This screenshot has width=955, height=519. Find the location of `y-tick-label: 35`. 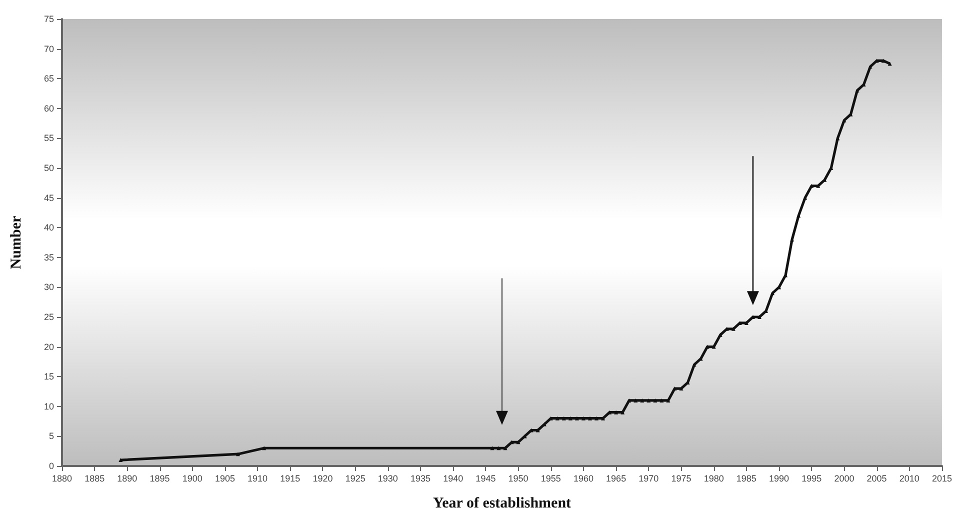

y-tick-label: 35 is located at coordinates (49, 257).